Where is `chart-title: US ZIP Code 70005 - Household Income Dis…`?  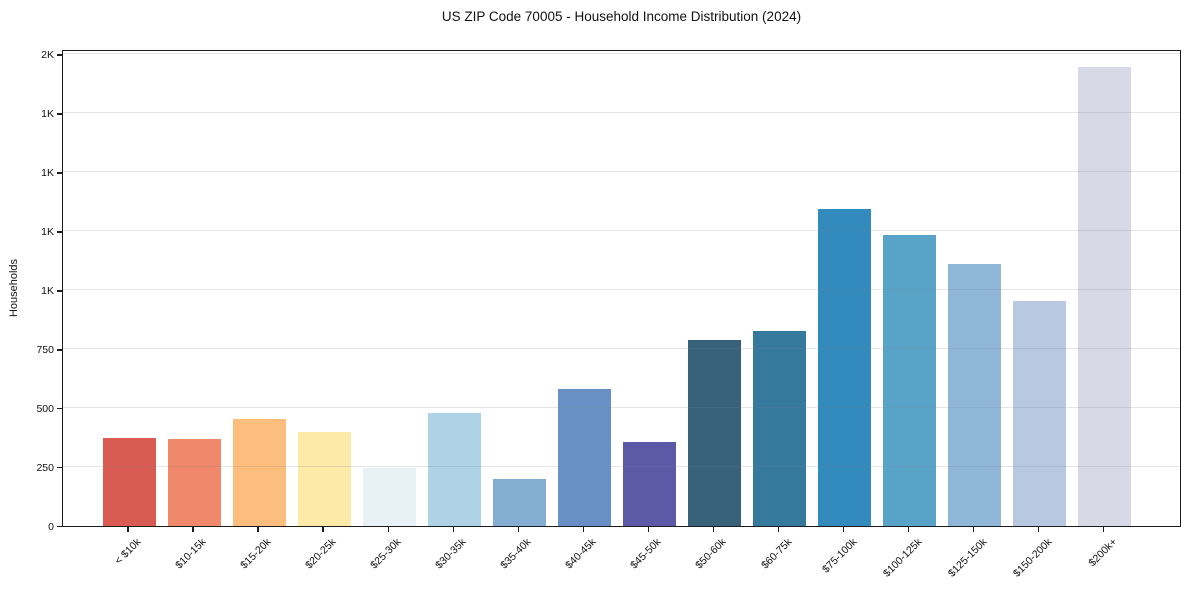
chart-title: US ZIP Code 70005 - Household Income Dis… is located at coordinates (621, 16).